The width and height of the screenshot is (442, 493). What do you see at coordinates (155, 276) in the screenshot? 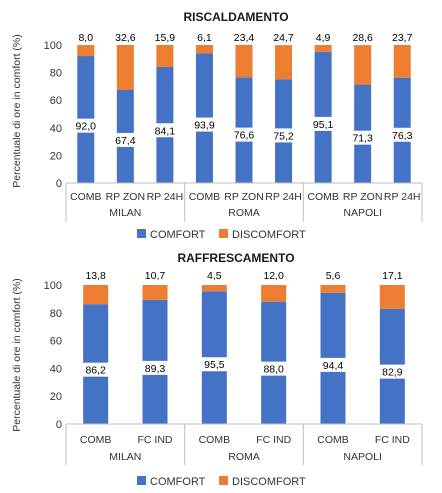
I see `data-label-discomfort: 10,7` at bounding box center [155, 276].